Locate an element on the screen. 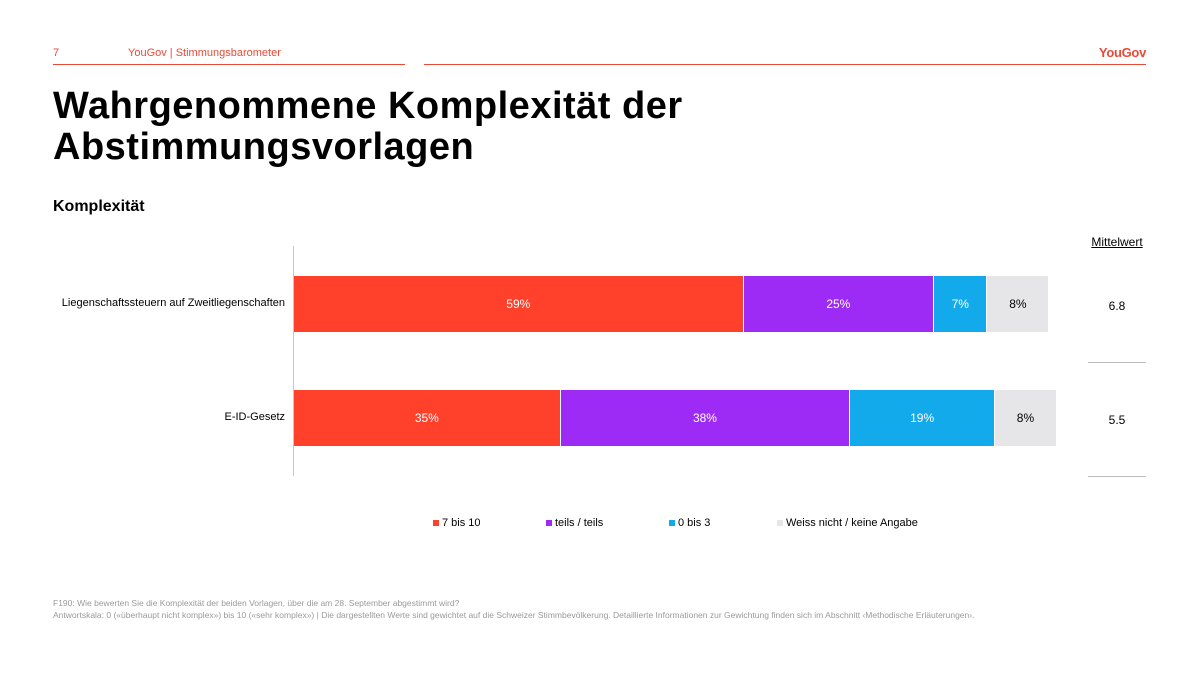 The height and width of the screenshot is (674, 1200). legend-label: Weiss nicht / keine Angabe is located at coordinates (852, 523).